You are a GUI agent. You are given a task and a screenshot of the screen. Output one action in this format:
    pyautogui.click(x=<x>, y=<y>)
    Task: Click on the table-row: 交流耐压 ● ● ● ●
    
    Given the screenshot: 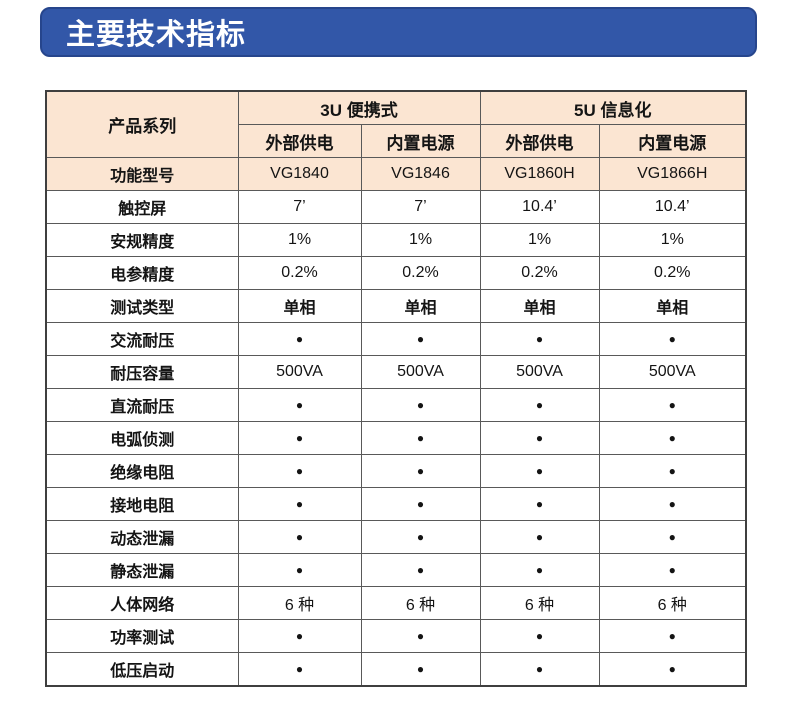 What is the action you would take?
    pyautogui.click(x=396, y=339)
    